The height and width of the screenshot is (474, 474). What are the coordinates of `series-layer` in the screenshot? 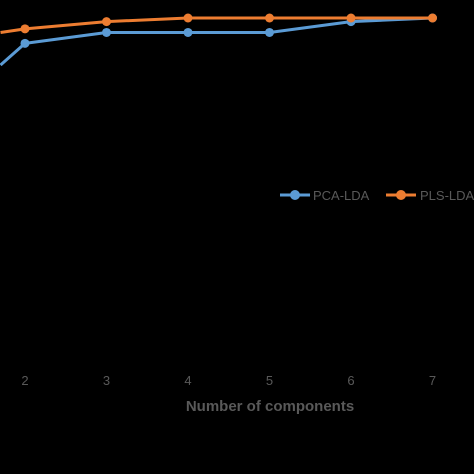 It's located at (218, 40).